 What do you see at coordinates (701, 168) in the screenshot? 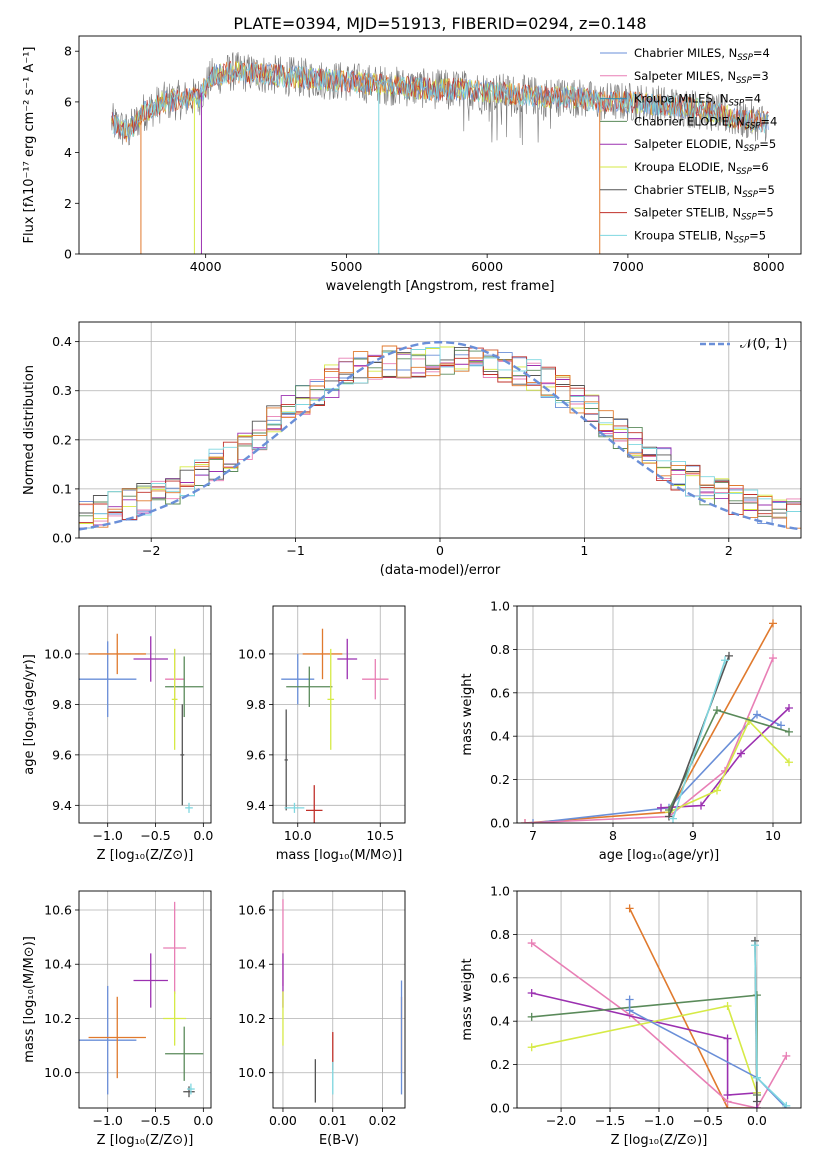
I see `legend-entry: Kroupa ELODIE, NSSP=6` at bounding box center [701, 168].